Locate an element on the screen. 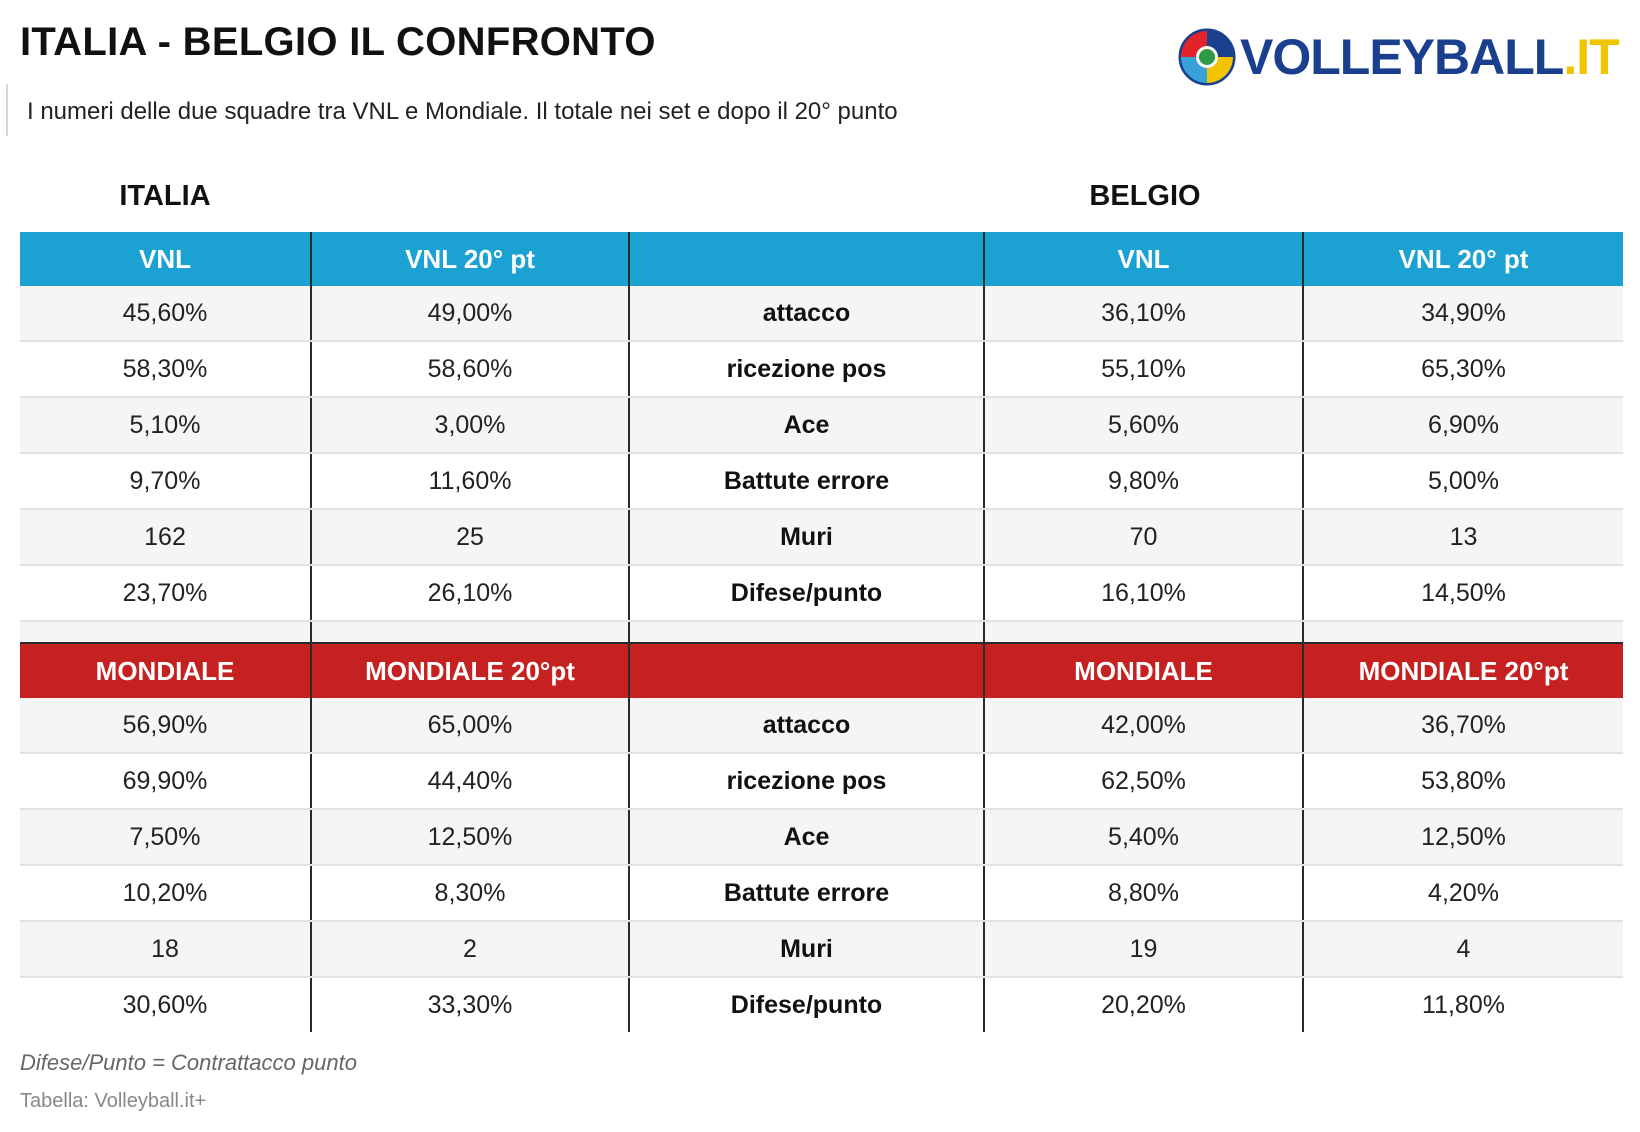  volleyball-it-logo: VOLLEYBALL.IT is located at coordinates (1399, 57).